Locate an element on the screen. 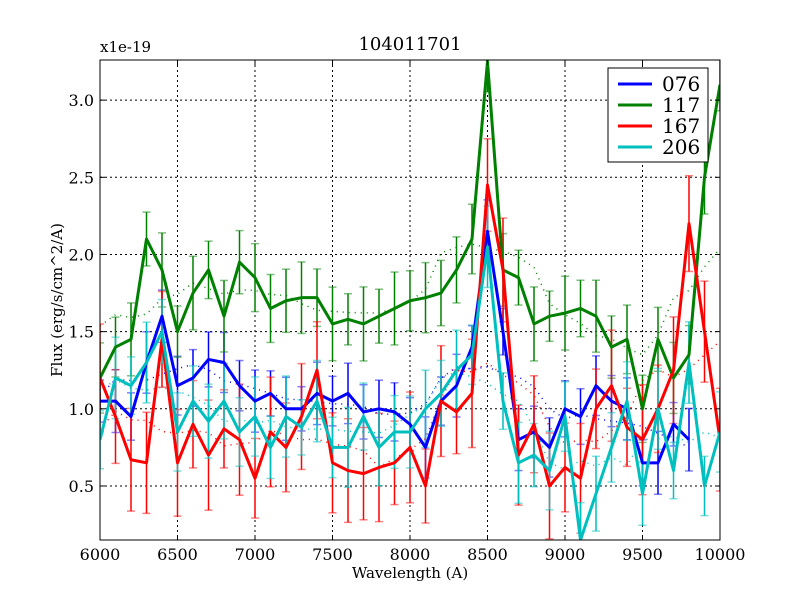  y-axis-label: Flux (erg/s/cm^2/A) is located at coordinates (57, 300).